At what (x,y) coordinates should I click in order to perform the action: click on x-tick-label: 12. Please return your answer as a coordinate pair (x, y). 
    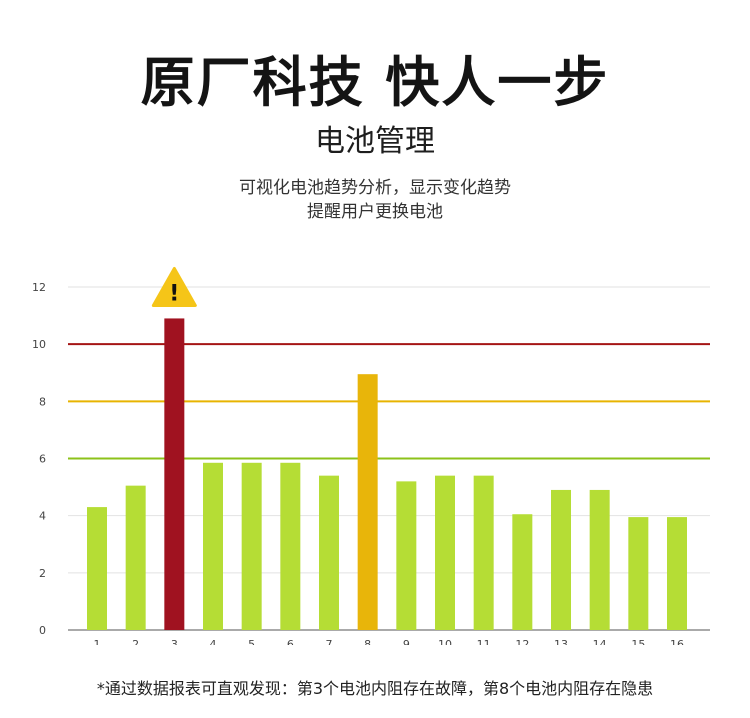
    Looking at the image, I should click on (522, 641).